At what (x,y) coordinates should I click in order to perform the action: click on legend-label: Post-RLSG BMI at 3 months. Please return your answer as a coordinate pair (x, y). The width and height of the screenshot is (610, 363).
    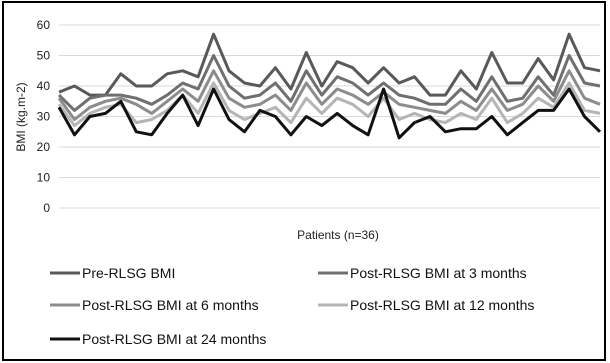
    Looking at the image, I should click on (438, 273).